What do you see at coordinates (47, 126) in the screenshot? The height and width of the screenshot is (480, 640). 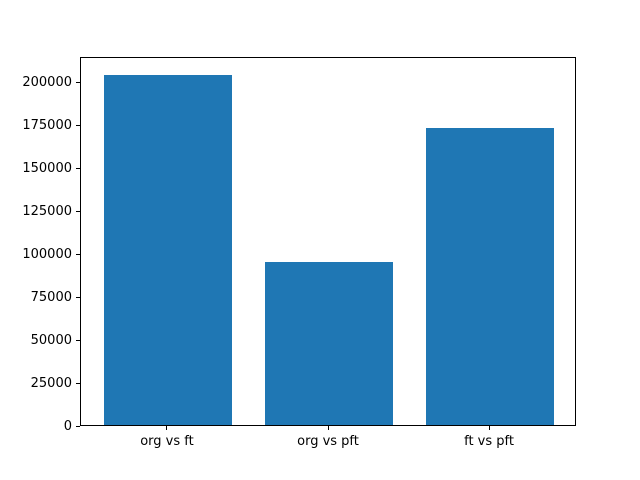 I see `y-tick-label: 175000` at bounding box center [47, 126].